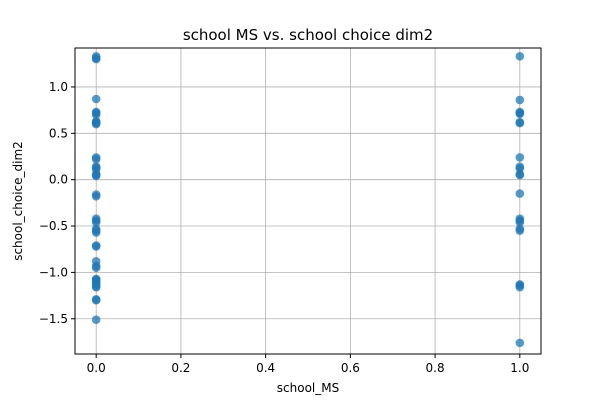 The width and height of the screenshot is (600, 400). I want to click on y-tick-label: −1.5, so click(53, 319).